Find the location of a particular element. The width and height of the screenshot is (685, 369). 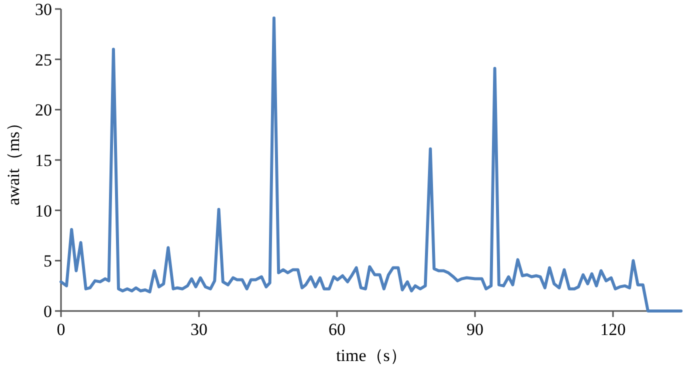

y-tick-label: 25 is located at coordinates (43, 60).